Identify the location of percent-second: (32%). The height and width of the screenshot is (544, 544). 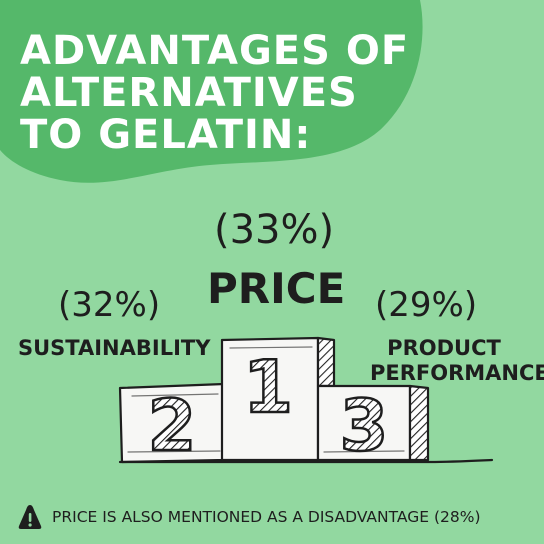
(109, 305).